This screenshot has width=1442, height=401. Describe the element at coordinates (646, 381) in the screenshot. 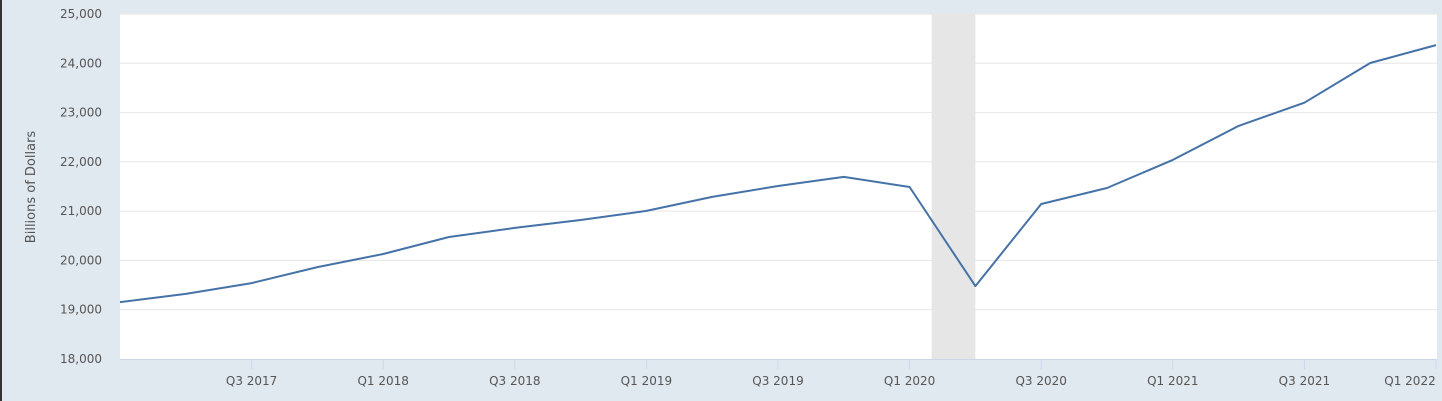

I see `x-tick-label: Q1 2019` at that location.